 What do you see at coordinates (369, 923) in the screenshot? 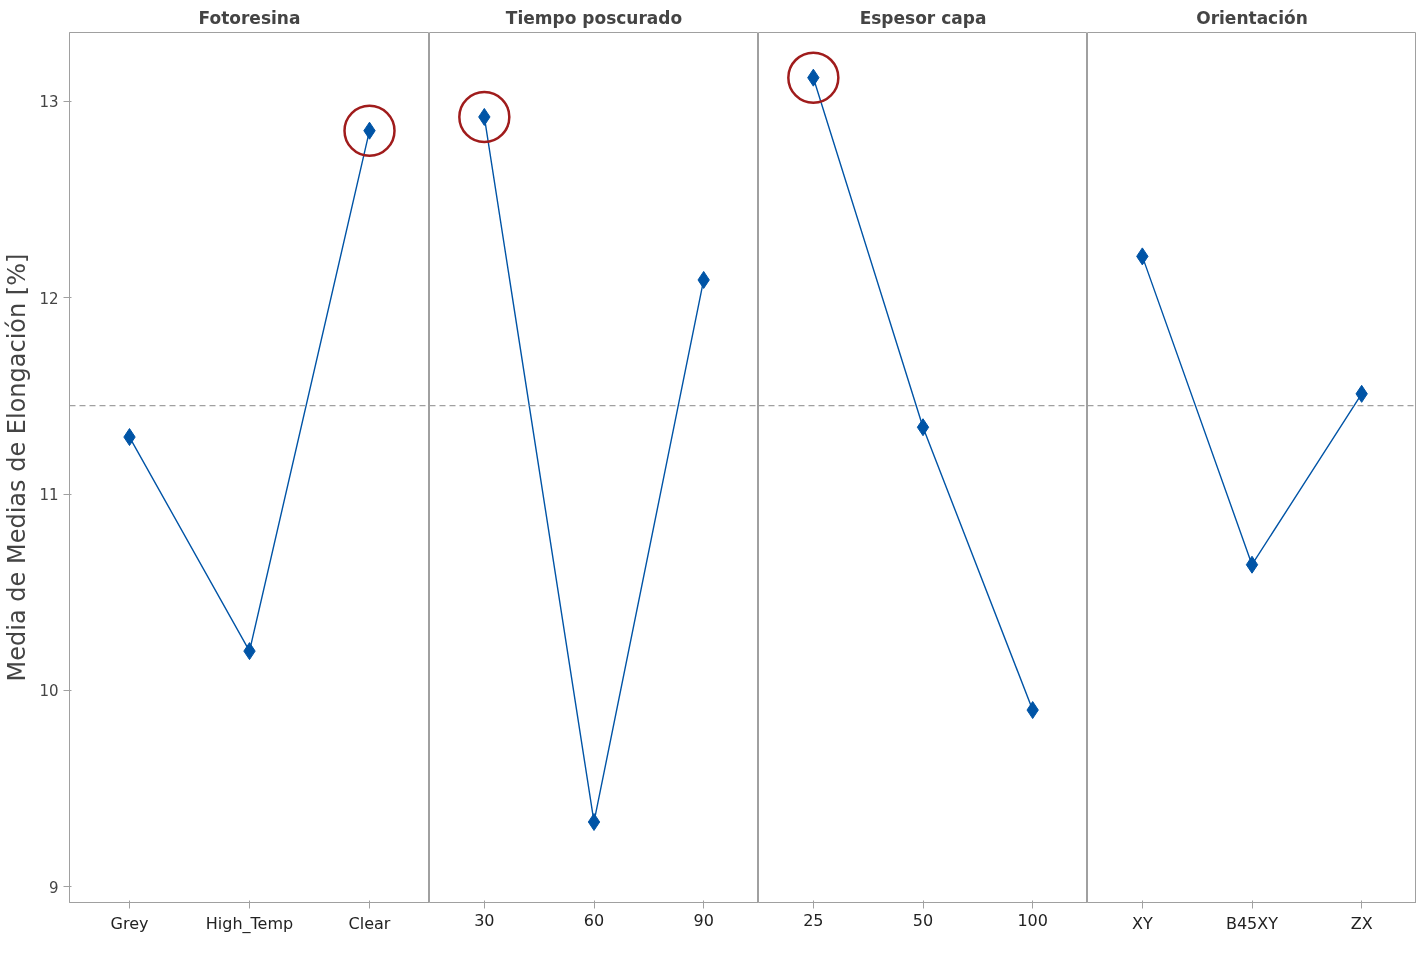
I see `x-tick-label: Clear` at bounding box center [369, 923].